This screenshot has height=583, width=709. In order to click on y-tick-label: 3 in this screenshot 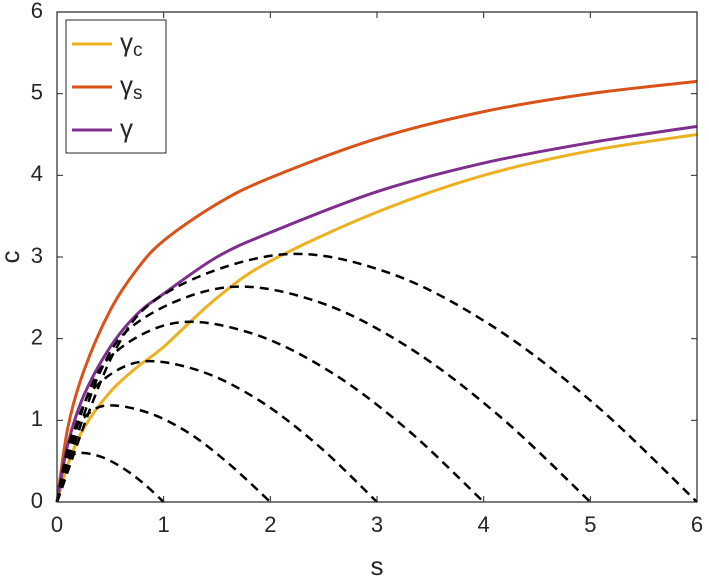, I will do `click(37, 255)`.